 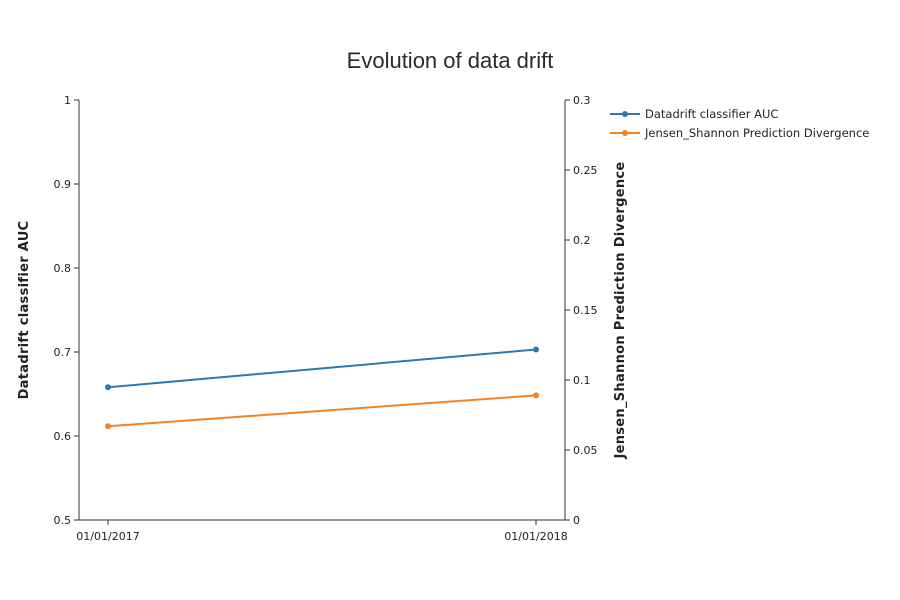 I want to click on right-tick-label: 0.05, so click(x=585, y=450).